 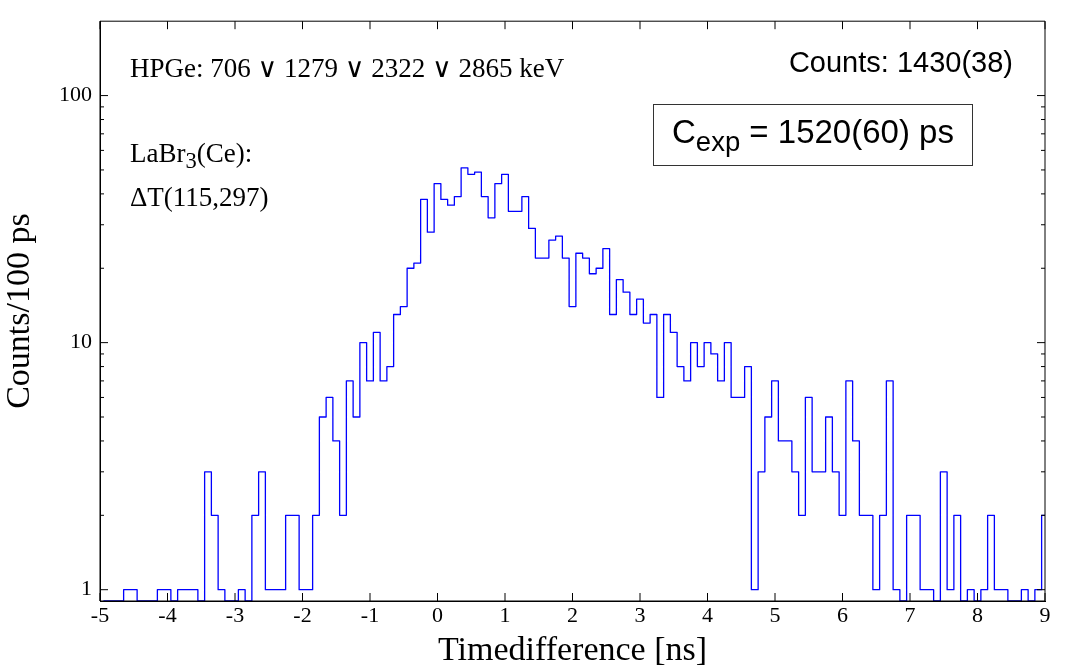 I want to click on annotation: LaBr$_{3}$(Ce):, so click(x=191, y=156).